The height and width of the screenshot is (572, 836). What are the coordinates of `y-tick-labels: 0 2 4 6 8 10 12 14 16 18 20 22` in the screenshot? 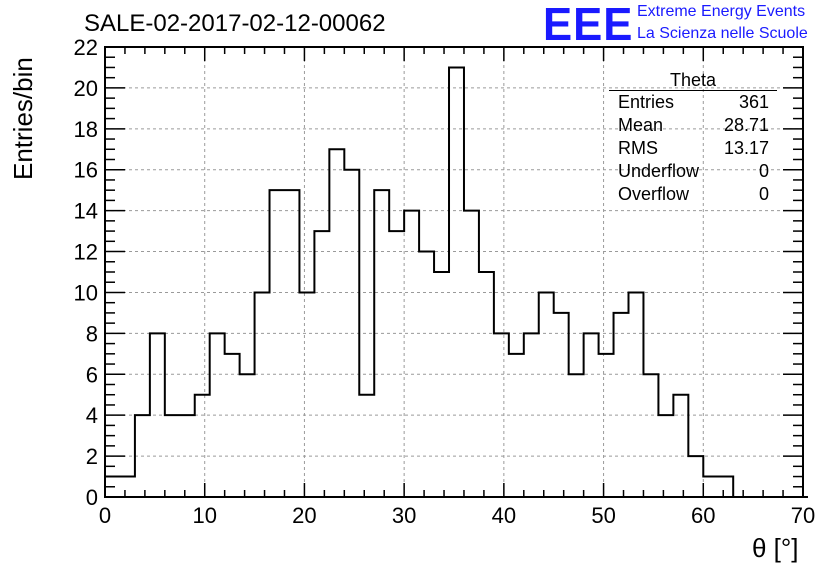 It's located at (86, 272).